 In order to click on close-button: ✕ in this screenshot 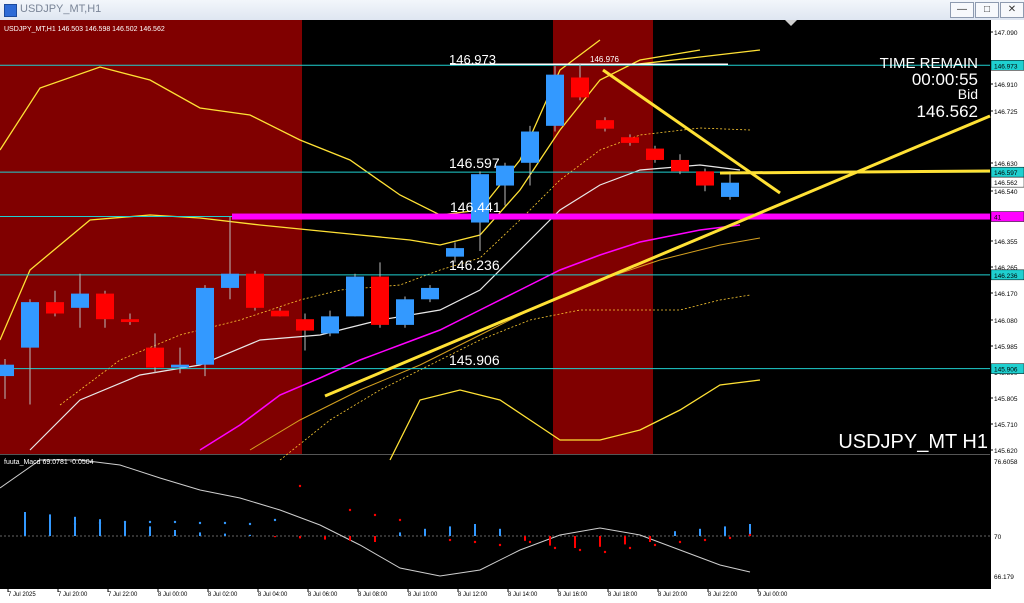, I will do `click(1012, 10)`.